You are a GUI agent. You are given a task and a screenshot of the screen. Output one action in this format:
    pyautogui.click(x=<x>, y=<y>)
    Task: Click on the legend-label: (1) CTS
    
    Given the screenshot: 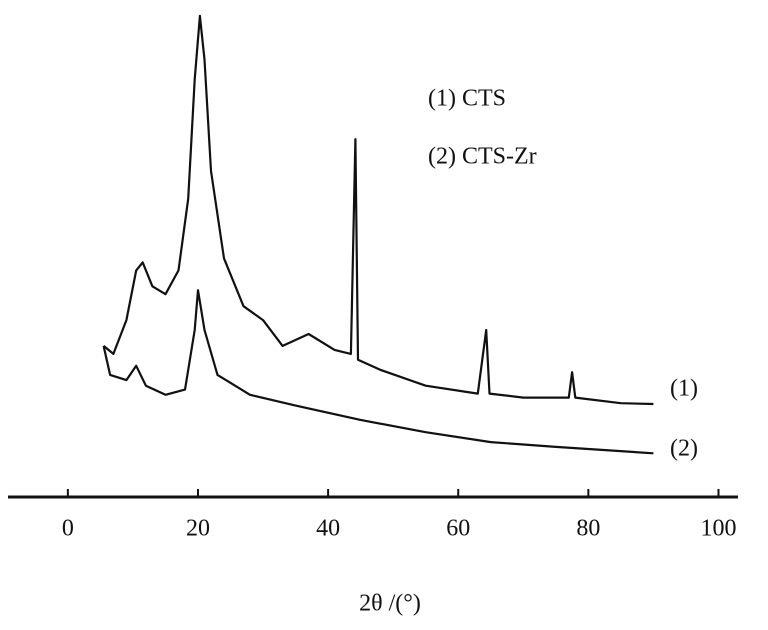 What is the action you would take?
    pyautogui.click(x=467, y=99)
    